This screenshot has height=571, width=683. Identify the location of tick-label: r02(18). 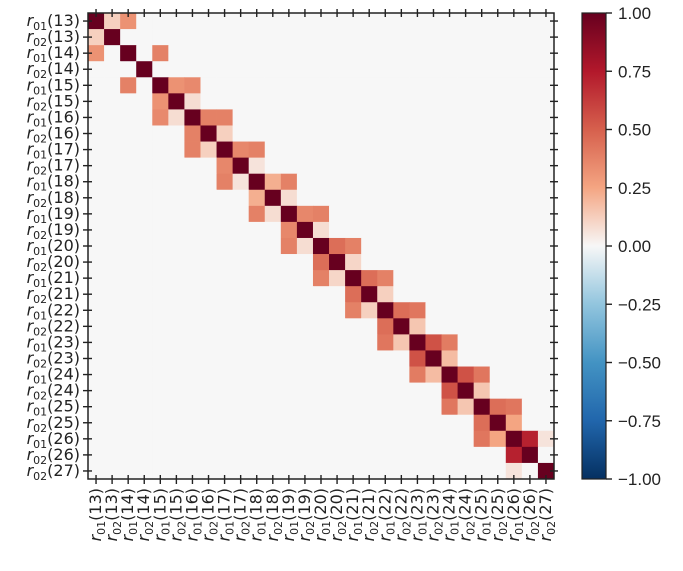
(53, 199).